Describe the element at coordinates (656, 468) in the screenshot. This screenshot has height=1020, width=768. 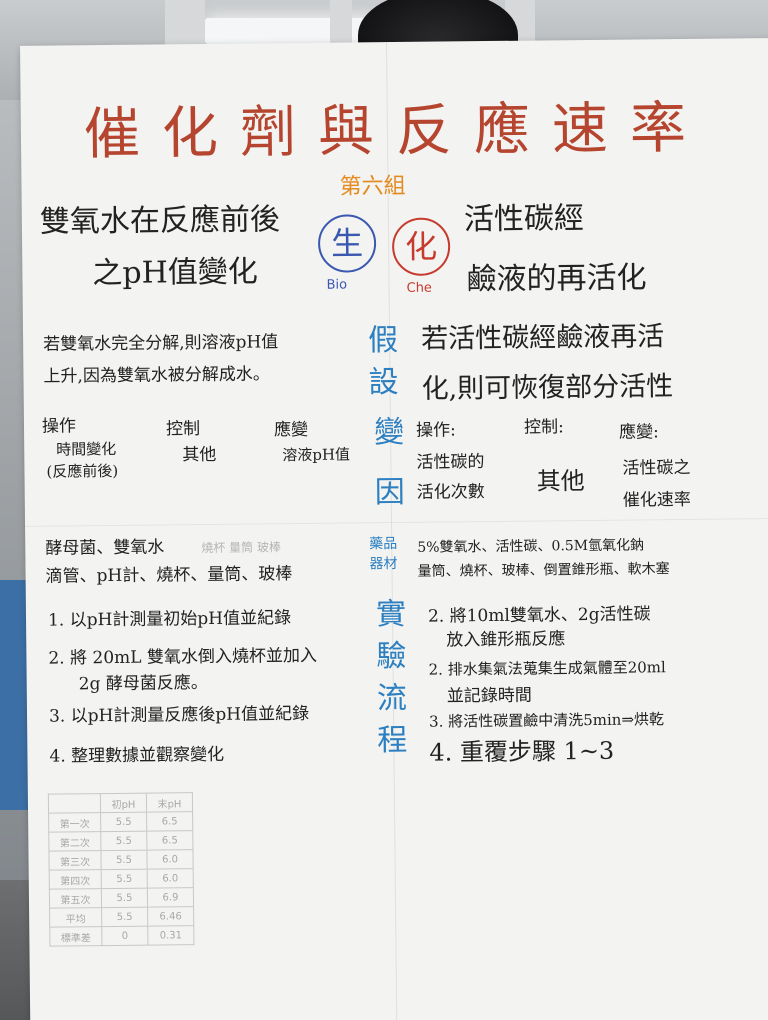
I see `right-responding-value-1: 活性碳之` at that location.